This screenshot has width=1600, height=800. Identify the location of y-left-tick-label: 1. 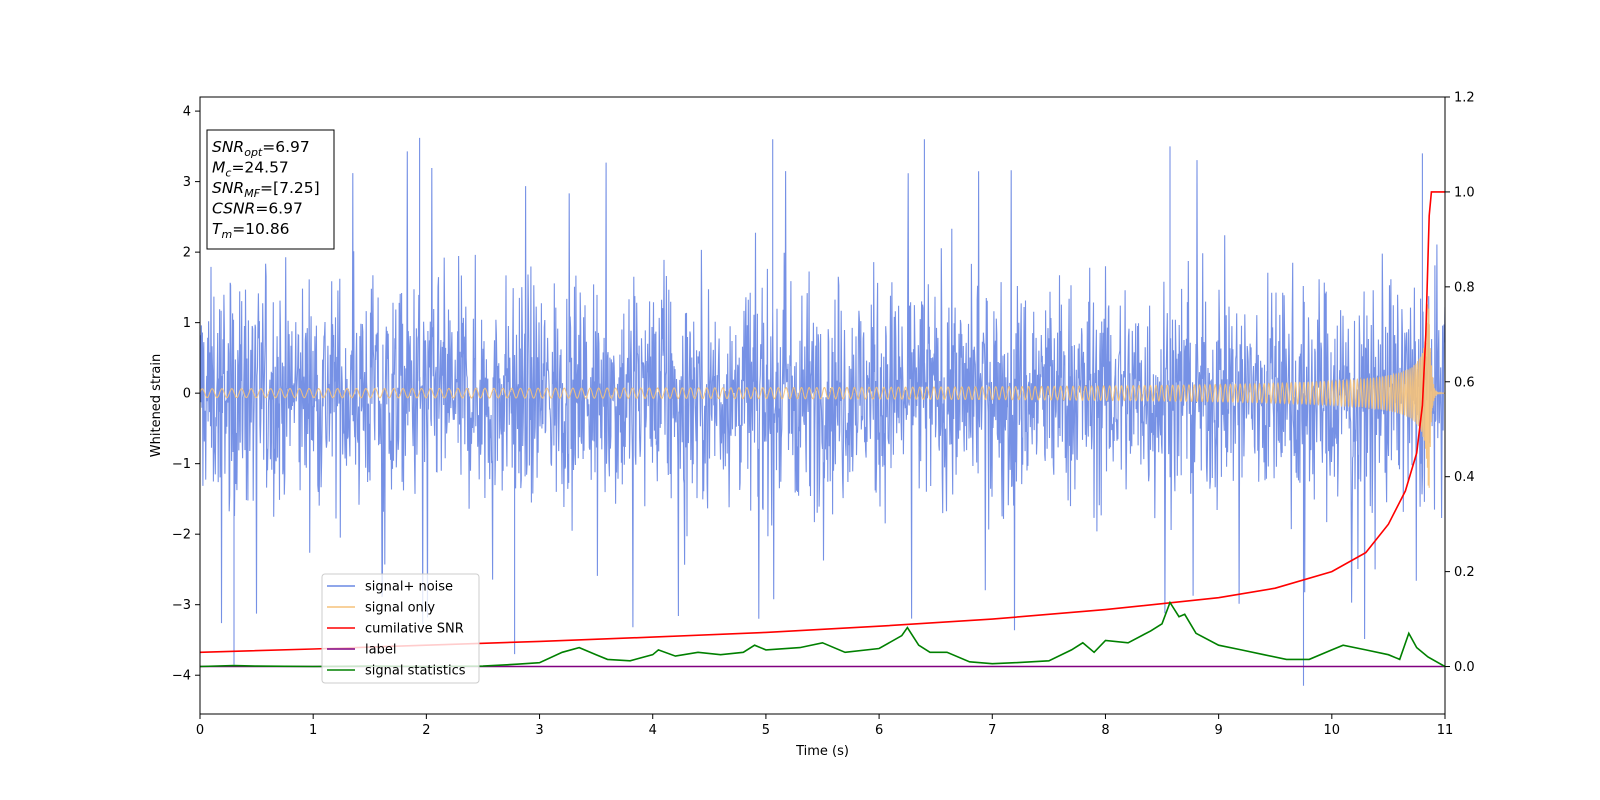
(187, 323).